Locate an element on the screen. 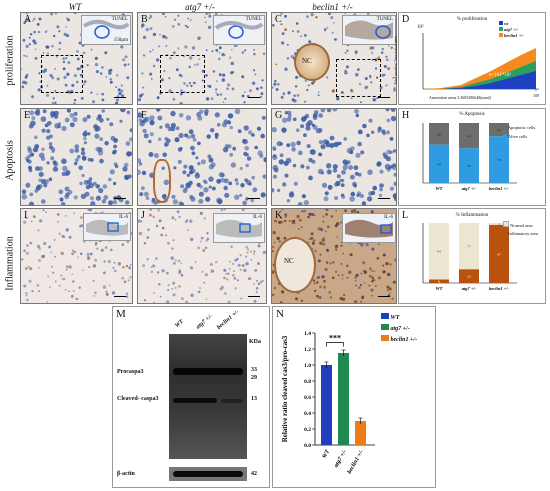 The height and width of the screenshot is (491, 550). chart-d-legend: wt atg7 +/- beclin1 +/- is located at coordinates (511, 30).